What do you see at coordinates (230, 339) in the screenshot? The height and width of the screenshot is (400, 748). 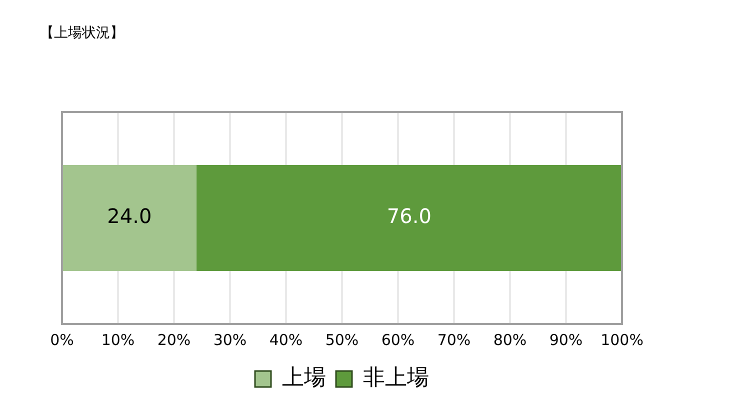 I see `x-tick-label: 30%` at bounding box center [230, 339].